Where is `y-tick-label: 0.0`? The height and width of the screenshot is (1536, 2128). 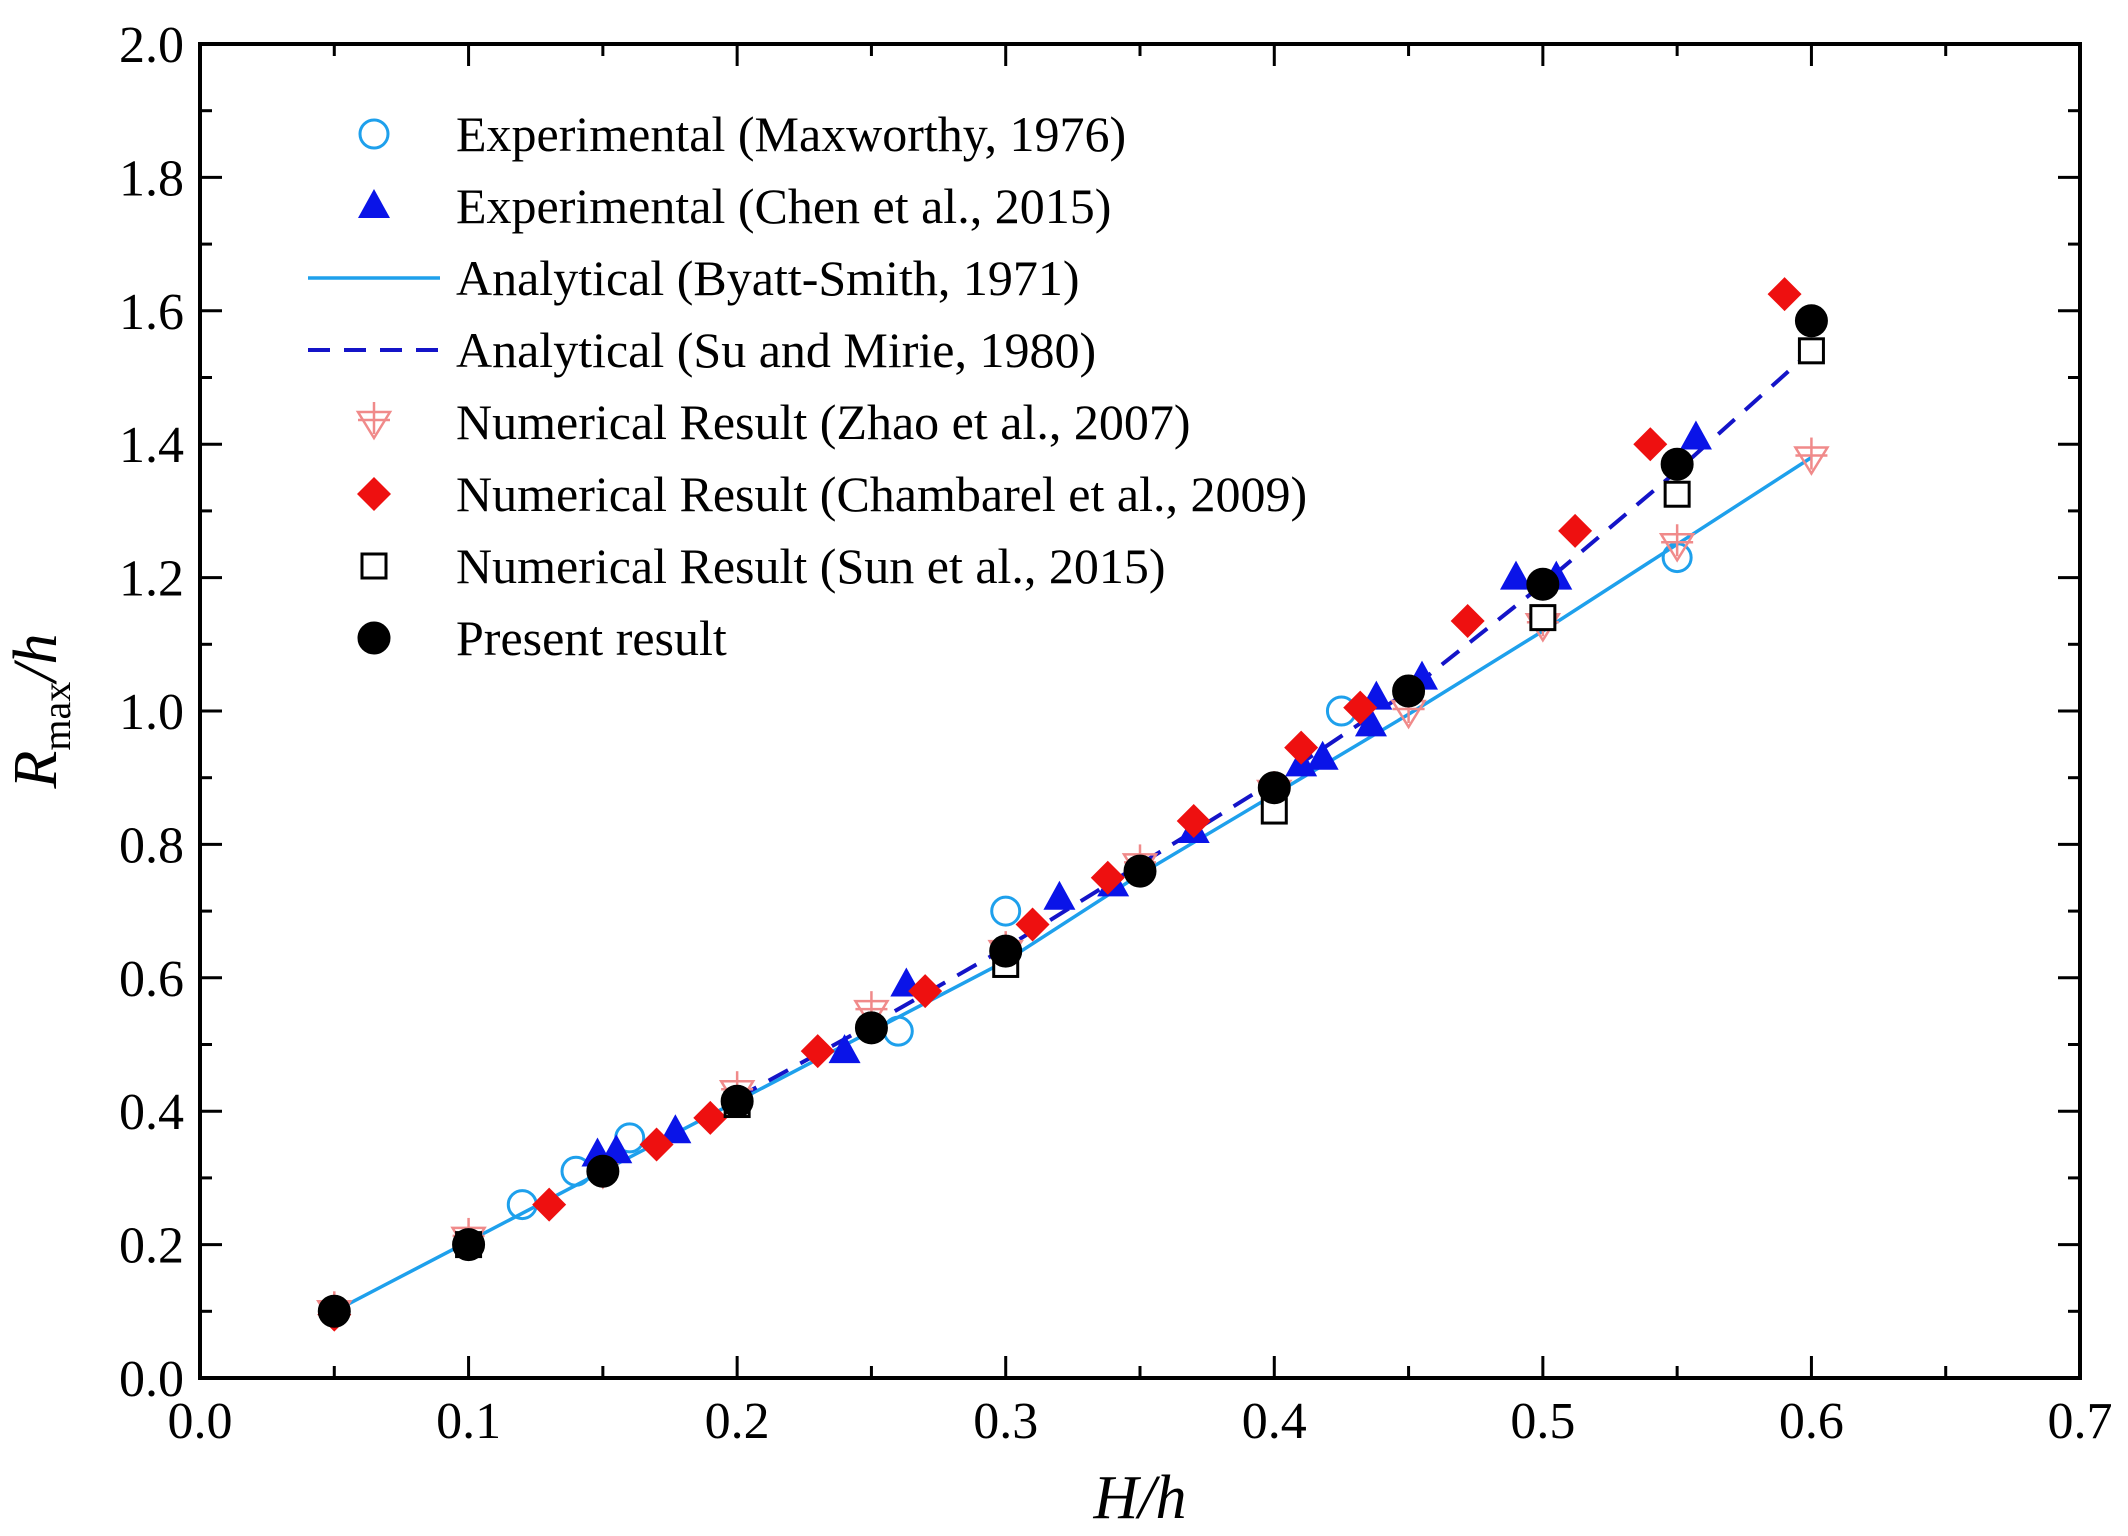
y-tick-label: 0.0 is located at coordinates (151, 1379).